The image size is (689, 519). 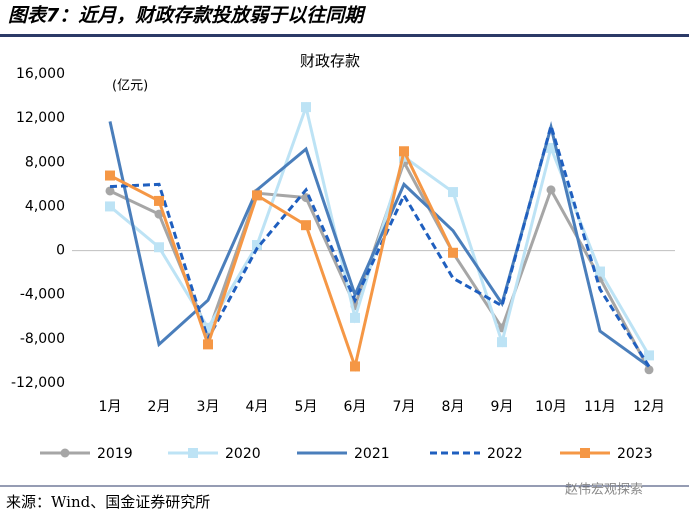 What do you see at coordinates (502, 407) in the screenshot?
I see `x-tick-label: 9月` at bounding box center [502, 407].